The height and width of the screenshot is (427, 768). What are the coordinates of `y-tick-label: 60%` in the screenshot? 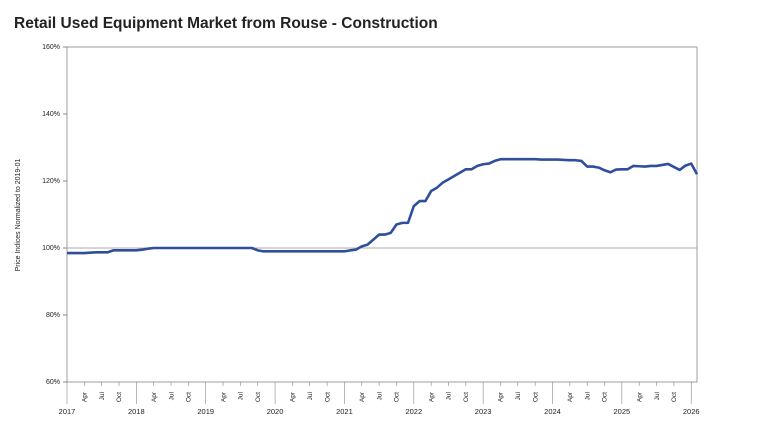 It's located at (53, 382).